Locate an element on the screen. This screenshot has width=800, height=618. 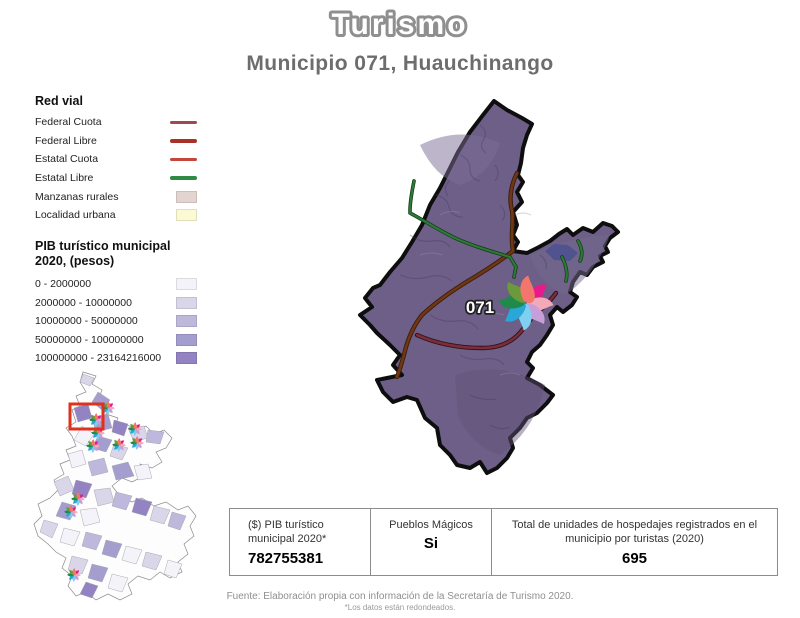
legend-item-label: 0 - 2000000 is located at coordinates (63, 284).